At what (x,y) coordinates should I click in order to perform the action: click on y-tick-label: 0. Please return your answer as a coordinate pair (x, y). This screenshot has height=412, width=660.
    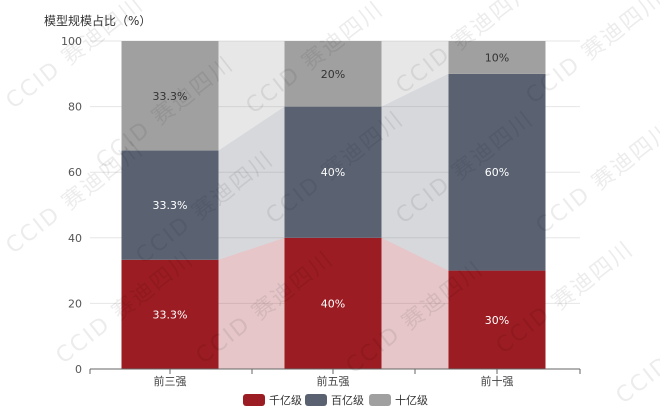
    Looking at the image, I should click on (78, 369).